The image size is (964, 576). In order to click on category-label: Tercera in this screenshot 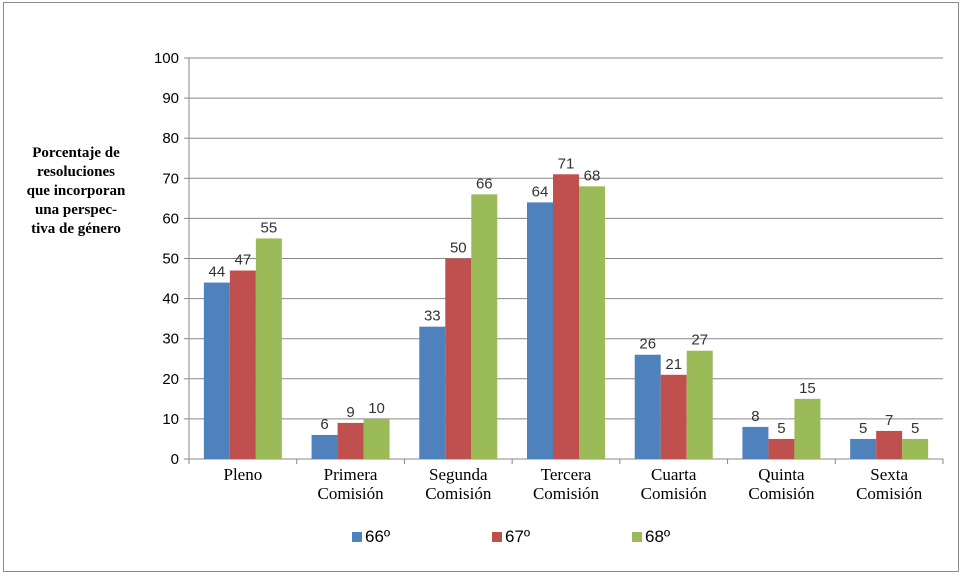, I will do `click(566, 474)`.